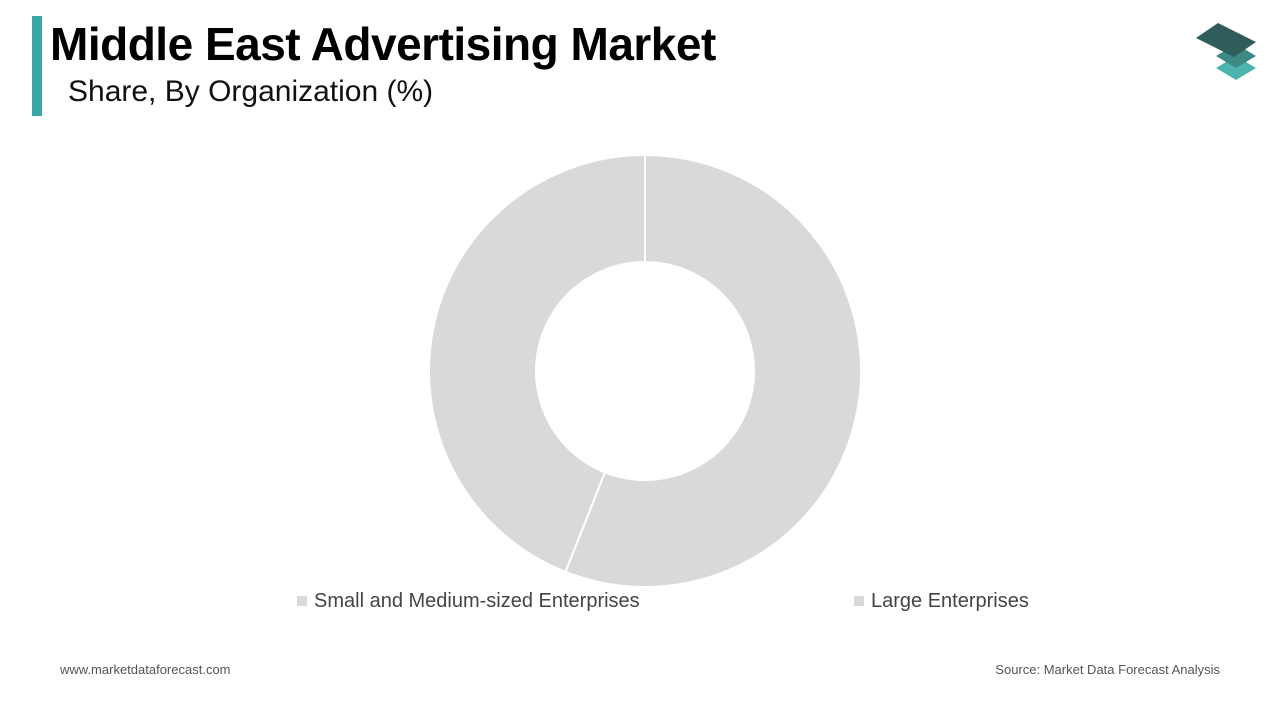 The image size is (1280, 720). I want to click on legend-label: Large Enterprises, so click(950, 601).